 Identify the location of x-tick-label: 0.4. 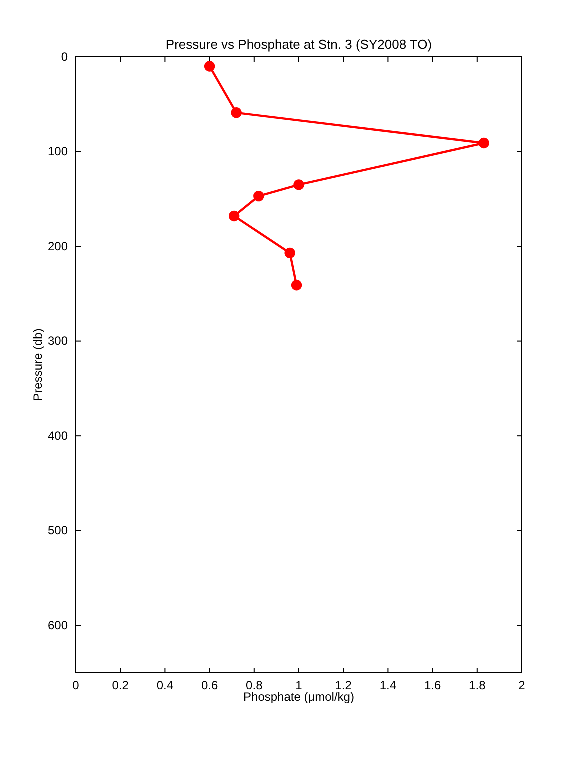
(165, 685).